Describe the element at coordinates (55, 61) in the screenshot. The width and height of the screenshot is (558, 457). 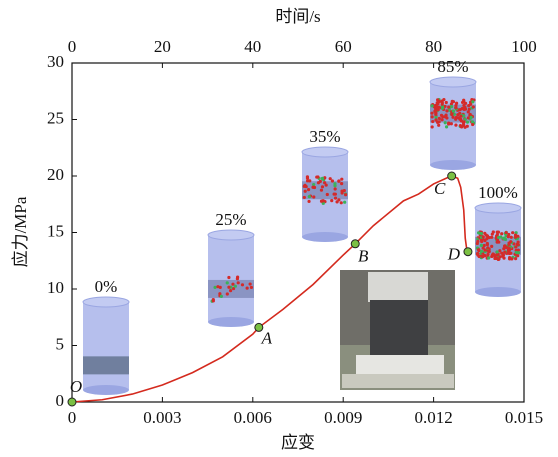
I see `y-tick-label: 30` at that location.